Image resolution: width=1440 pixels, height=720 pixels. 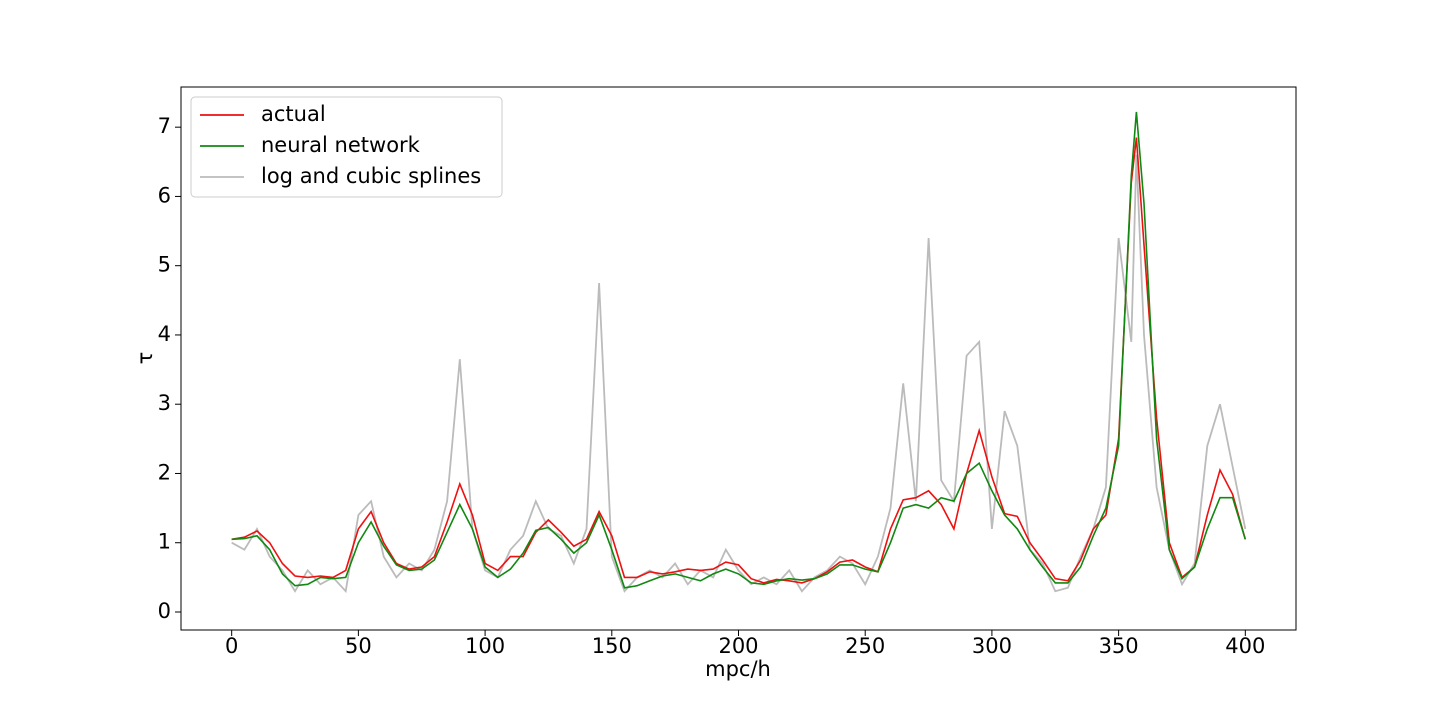 I want to click on y-tick-label: 2, so click(x=164, y=472).